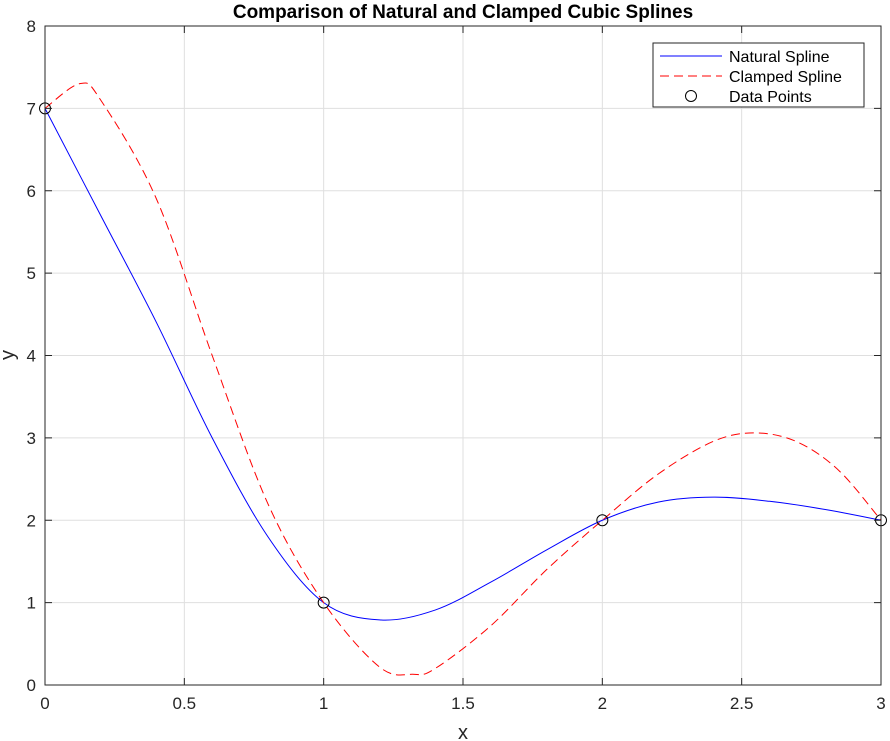 The image size is (890, 741). Describe the element at coordinates (9, 355) in the screenshot. I see `y-axis-label: y` at that location.